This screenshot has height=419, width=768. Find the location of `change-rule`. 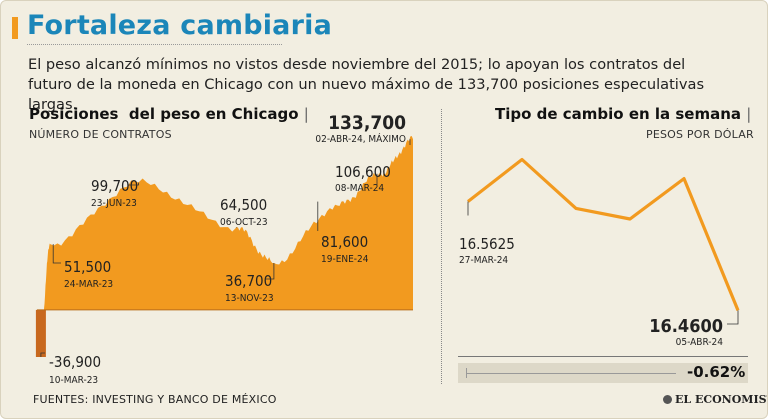

change-rule is located at coordinates (603, 356).